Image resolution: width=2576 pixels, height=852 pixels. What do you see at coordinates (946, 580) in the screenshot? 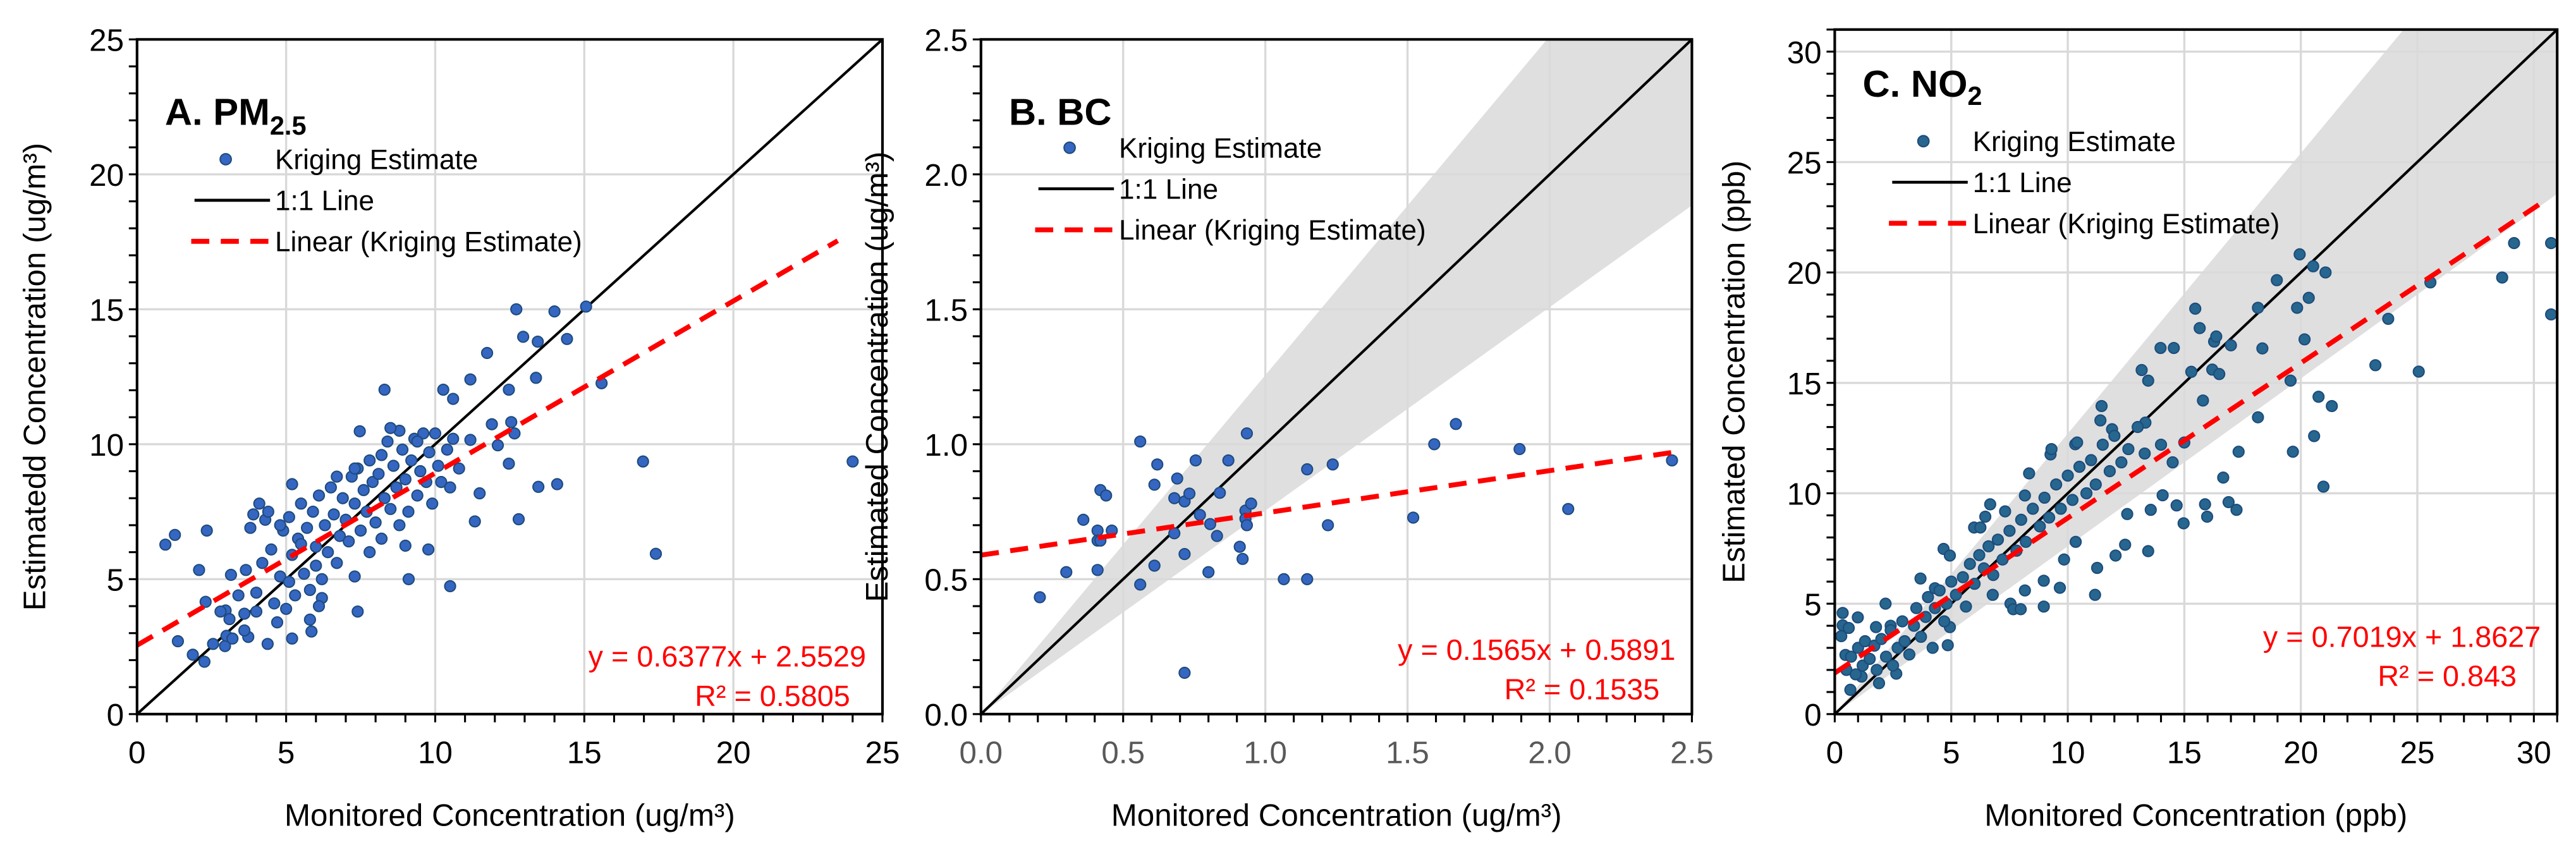
I see `y-tick-label: 0.5` at bounding box center [946, 580].